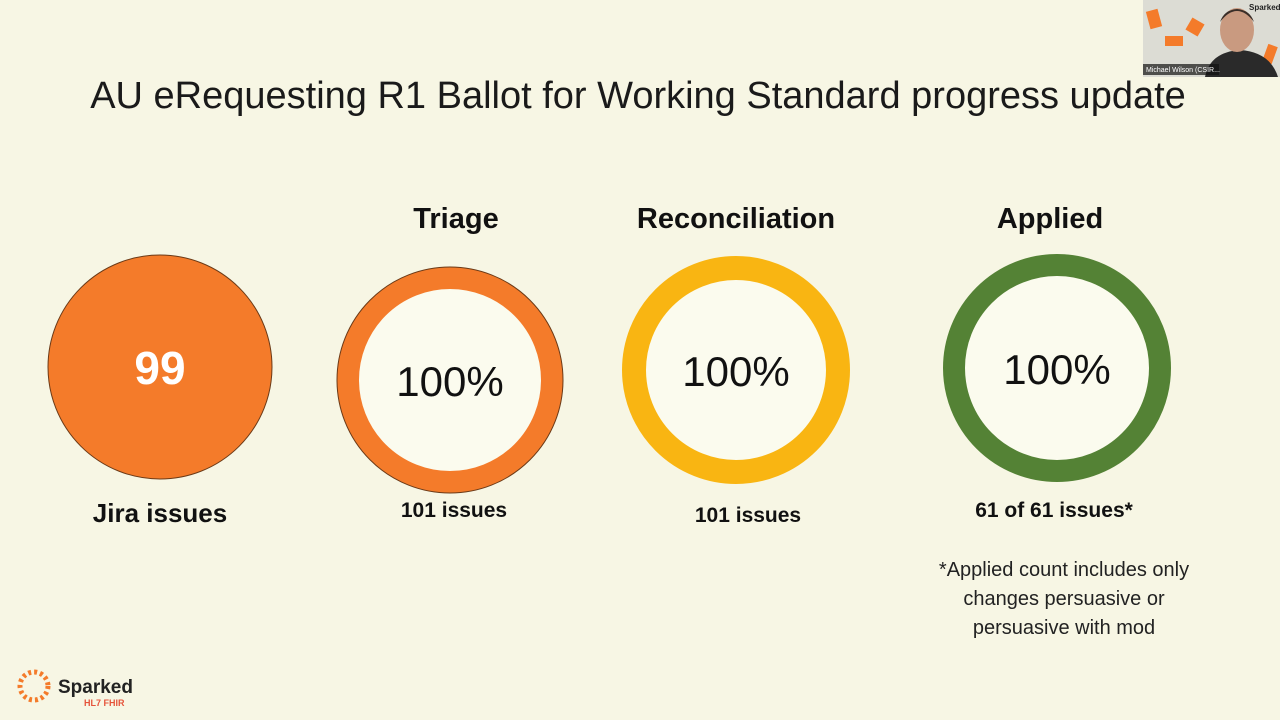 Image resolution: width=1280 pixels, height=720 pixels. I want to click on ring-outline, so click(450, 380).